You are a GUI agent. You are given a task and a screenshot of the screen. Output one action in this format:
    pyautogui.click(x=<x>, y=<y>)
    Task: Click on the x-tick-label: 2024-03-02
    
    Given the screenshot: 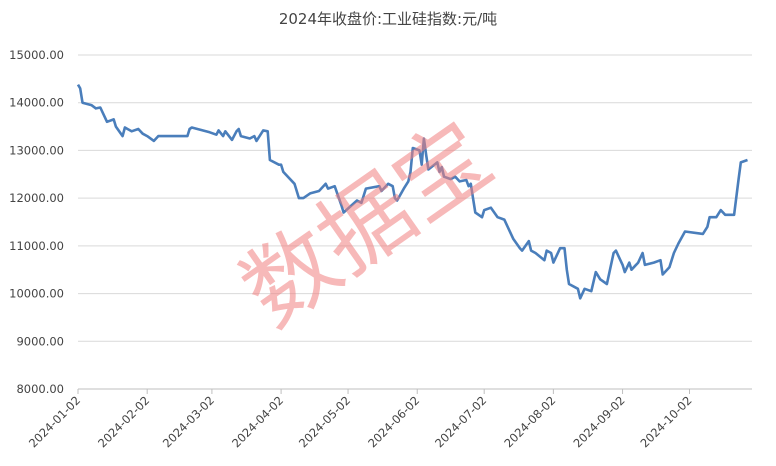 What is the action you would take?
    pyautogui.click(x=188, y=421)
    